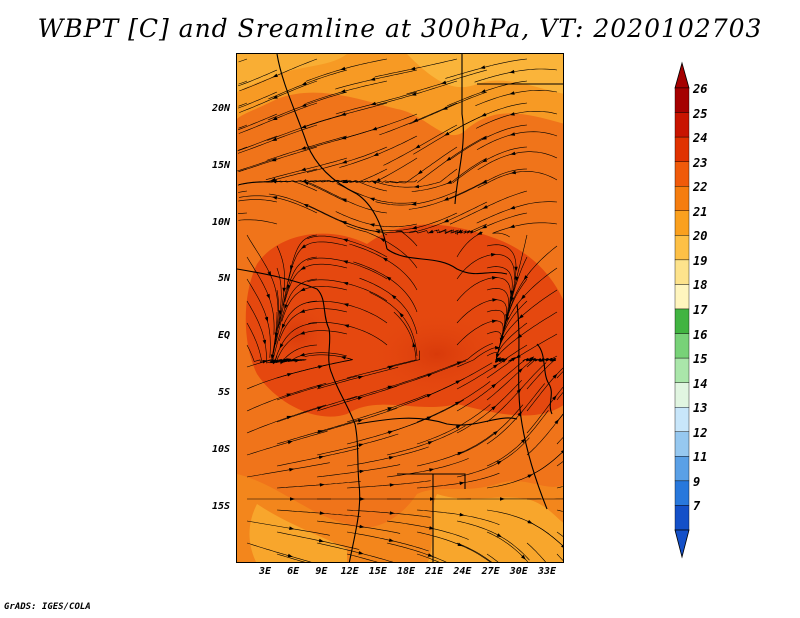 The image size is (800, 618). What do you see at coordinates (682, 310) in the screenshot?
I see `colorbar` at bounding box center [682, 310].